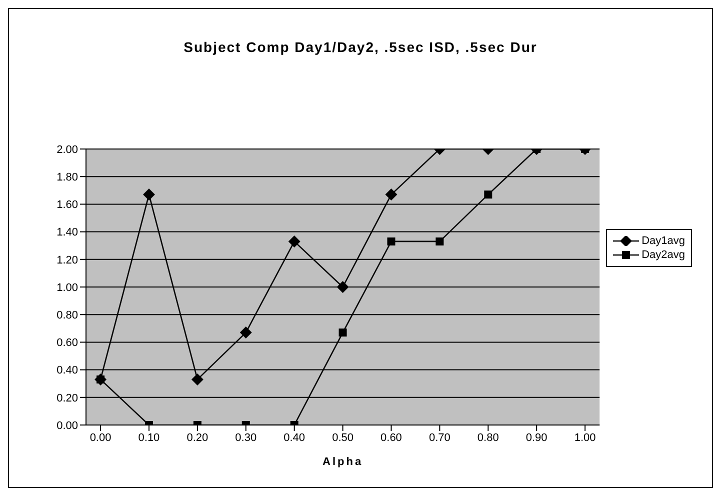 The width and height of the screenshot is (721, 496). I want to click on chart-title: Subject Comp Day1/Day2, .5sec ISD, .5sec Dur, so click(360, 47).